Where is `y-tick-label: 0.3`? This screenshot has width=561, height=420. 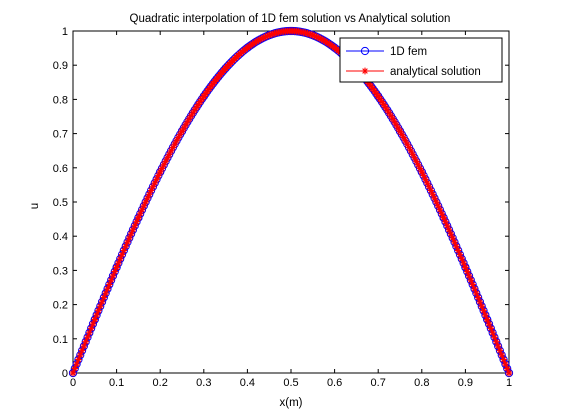
y-tick-label: 0.3 is located at coordinates (60, 271).